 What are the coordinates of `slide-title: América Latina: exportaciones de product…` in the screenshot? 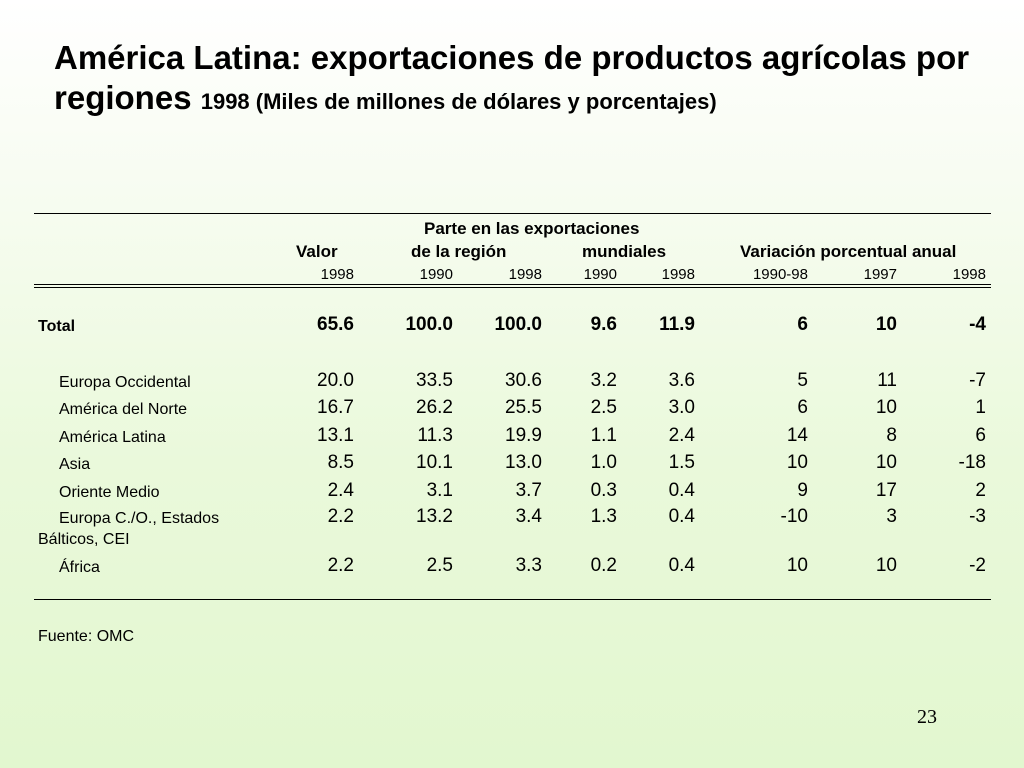 It's located at (524, 80).